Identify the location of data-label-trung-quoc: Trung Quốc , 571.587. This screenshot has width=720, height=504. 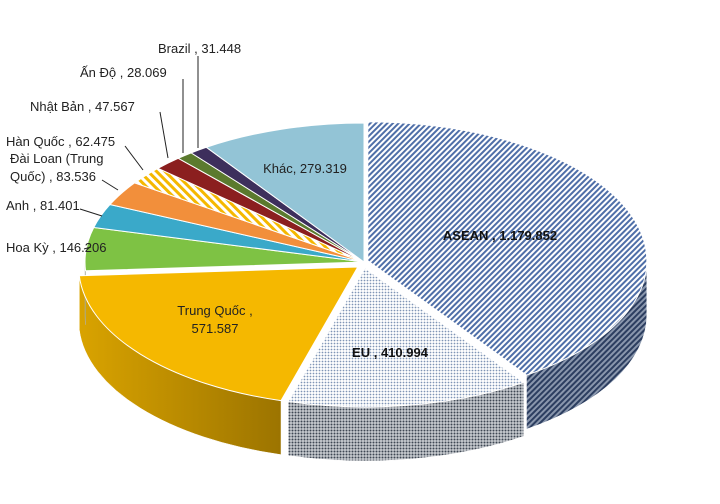
(214, 319).